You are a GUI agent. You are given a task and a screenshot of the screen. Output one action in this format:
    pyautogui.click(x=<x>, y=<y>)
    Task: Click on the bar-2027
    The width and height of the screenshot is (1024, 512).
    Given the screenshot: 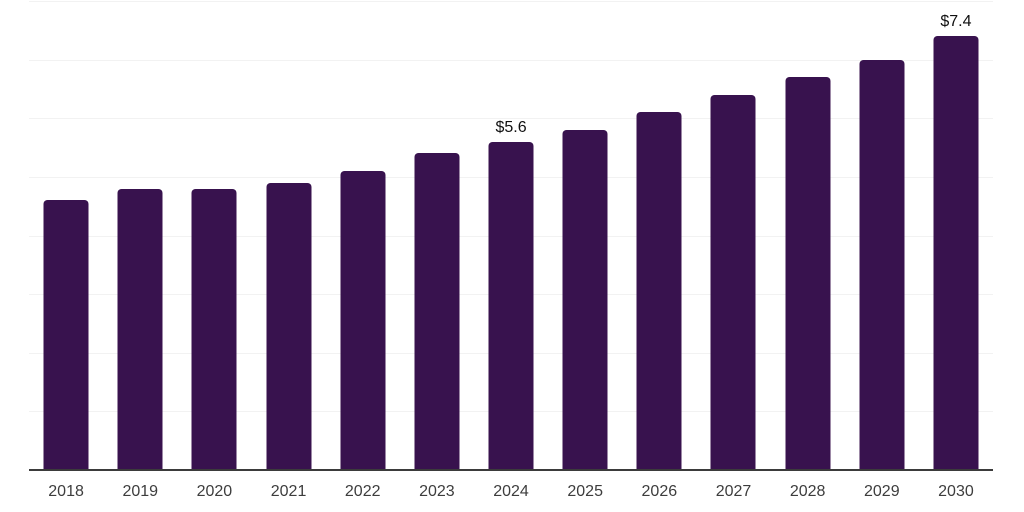 What is the action you would take?
    pyautogui.click(x=733, y=282)
    